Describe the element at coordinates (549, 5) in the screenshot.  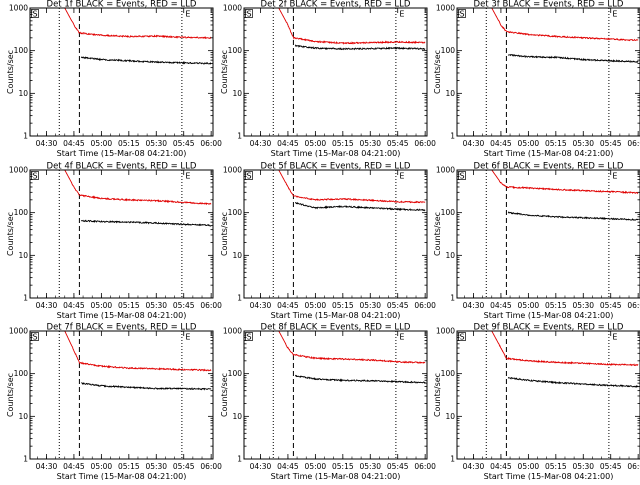
I see `panel-title: Det 3f BLACK = Events, RED = LLD` at that location.